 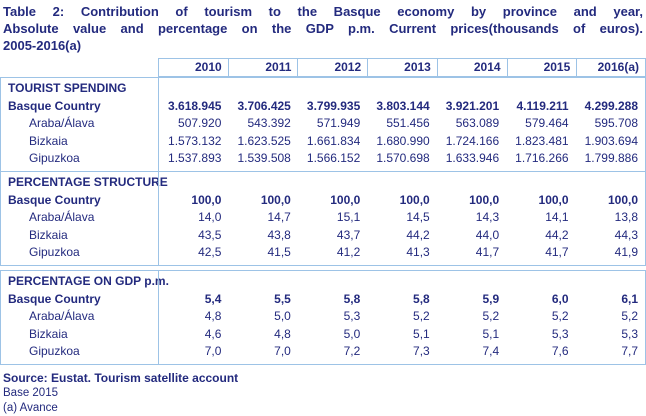 I want to click on value-cell: 1.573.132, so click(x=195, y=140).